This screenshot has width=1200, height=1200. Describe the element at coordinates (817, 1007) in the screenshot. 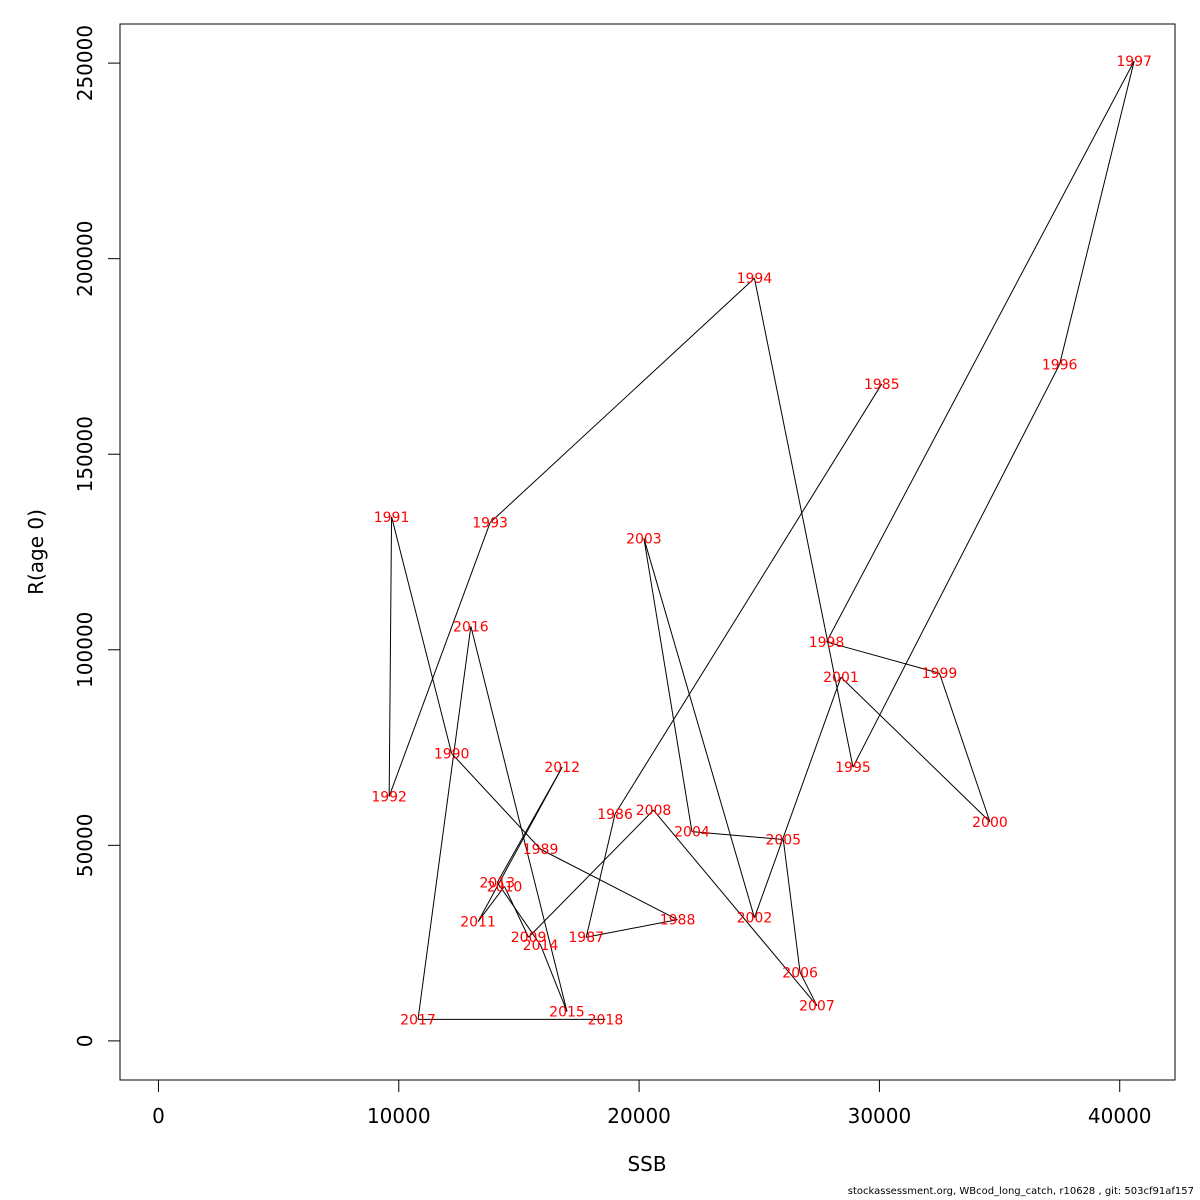

I see `point-label-2007: 2007` at that location.